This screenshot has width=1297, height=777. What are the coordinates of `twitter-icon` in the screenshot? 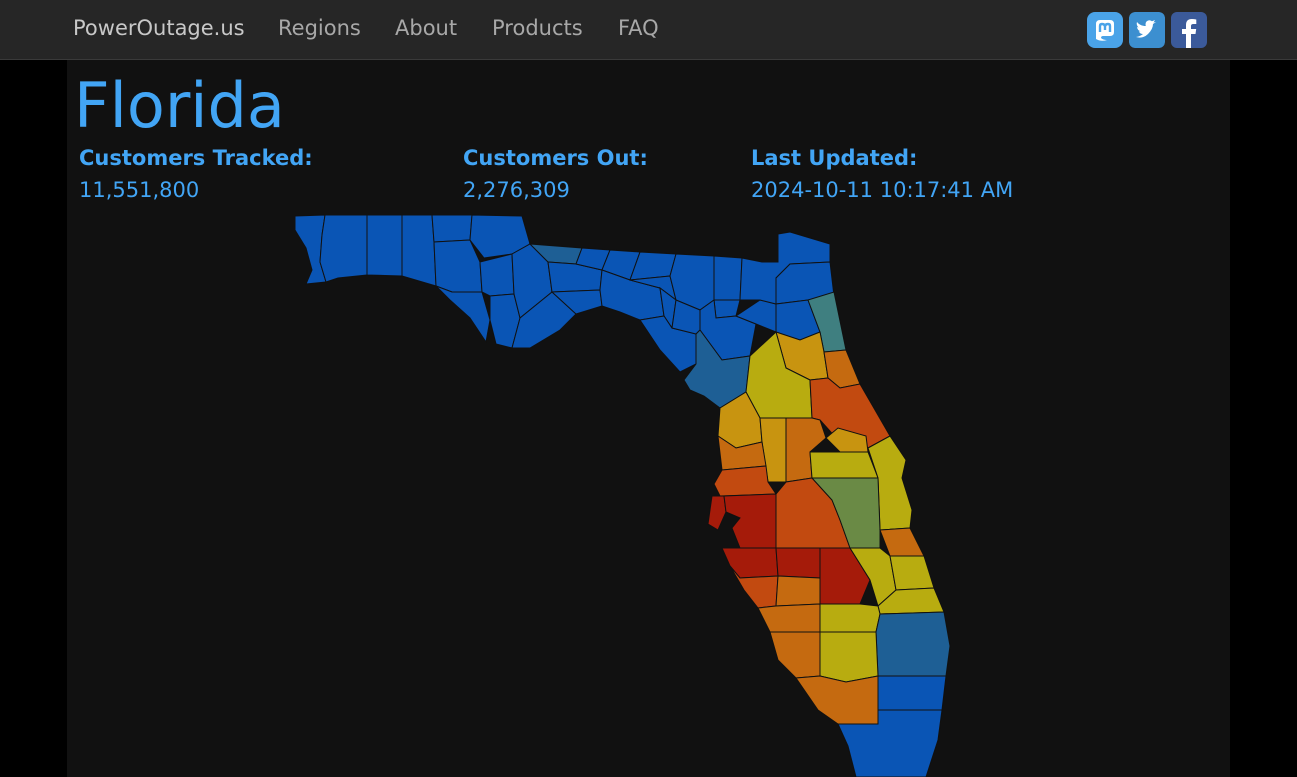 It's located at (1147, 30).